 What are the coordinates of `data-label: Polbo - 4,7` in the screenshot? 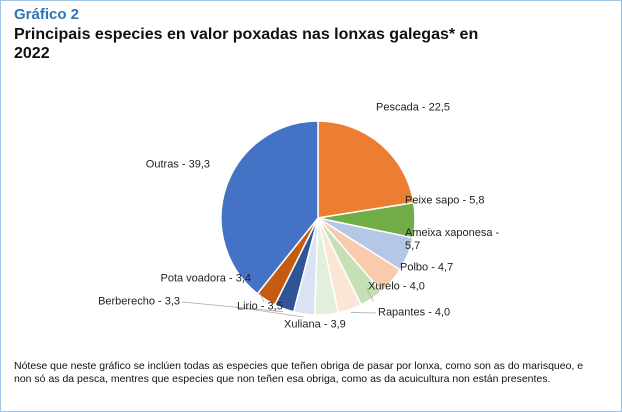 It's located at (427, 267).